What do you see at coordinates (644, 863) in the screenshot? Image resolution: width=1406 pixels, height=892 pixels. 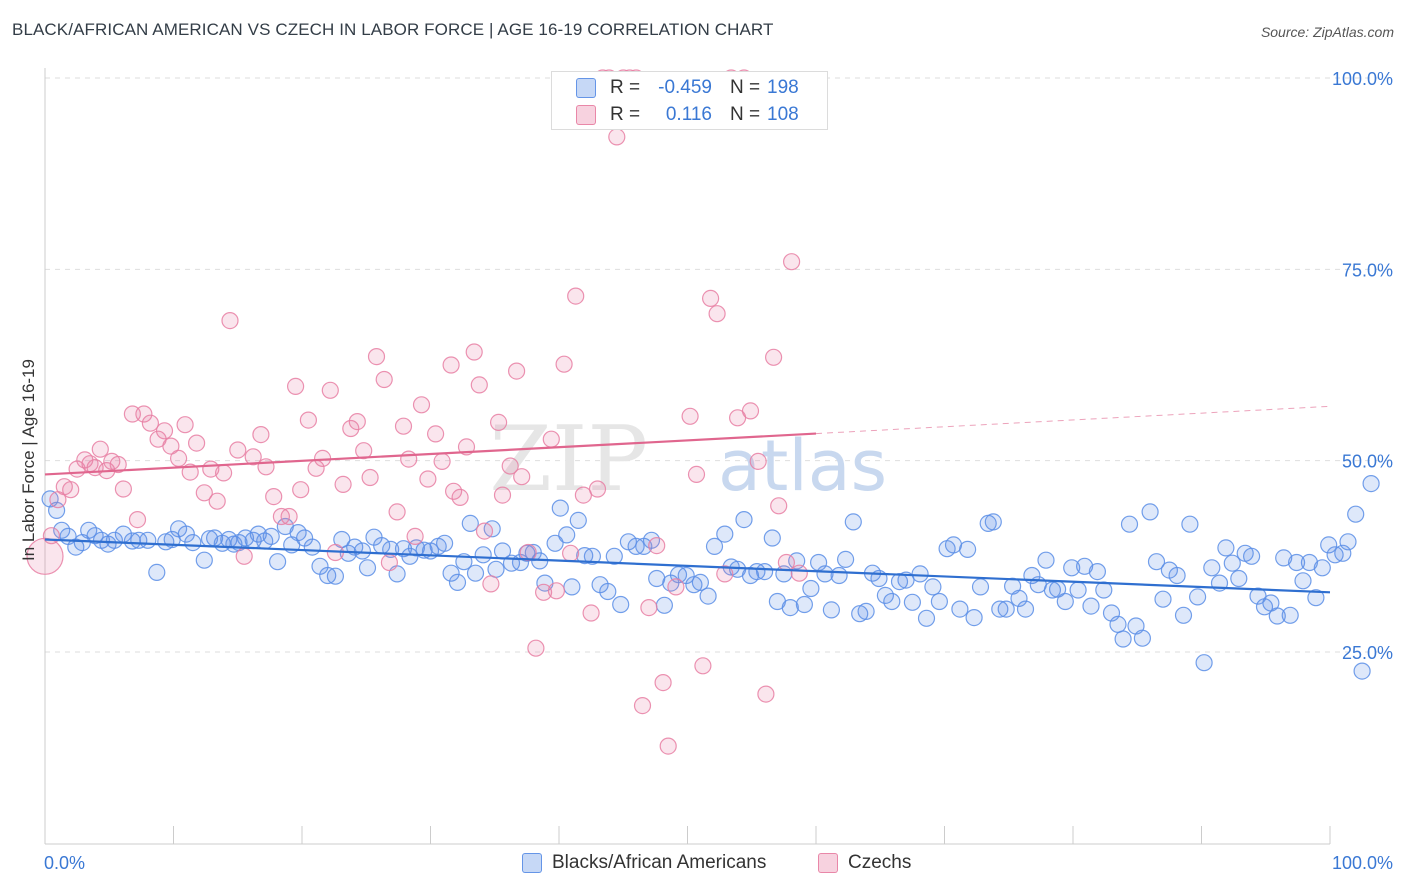 I see `legend-item-blacks: Blacks/African Americans` at bounding box center [644, 863].